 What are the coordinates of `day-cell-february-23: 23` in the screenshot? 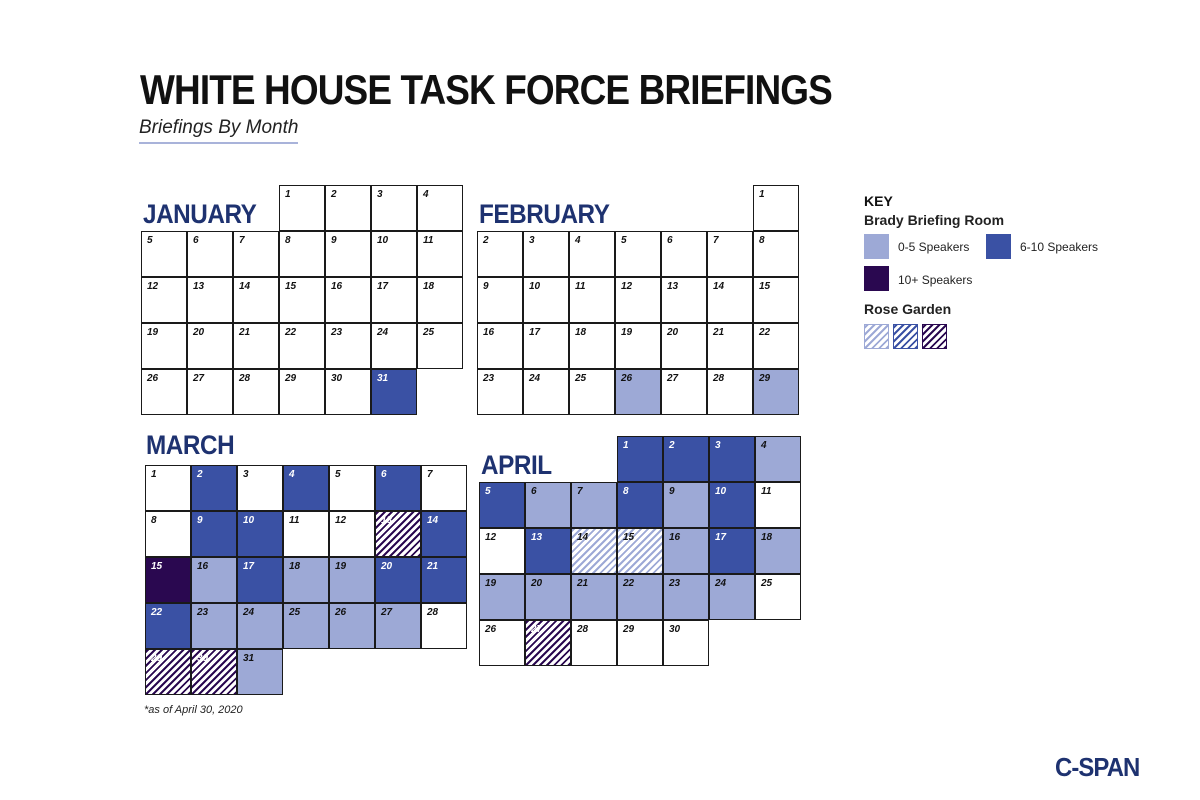 It's located at (500, 392).